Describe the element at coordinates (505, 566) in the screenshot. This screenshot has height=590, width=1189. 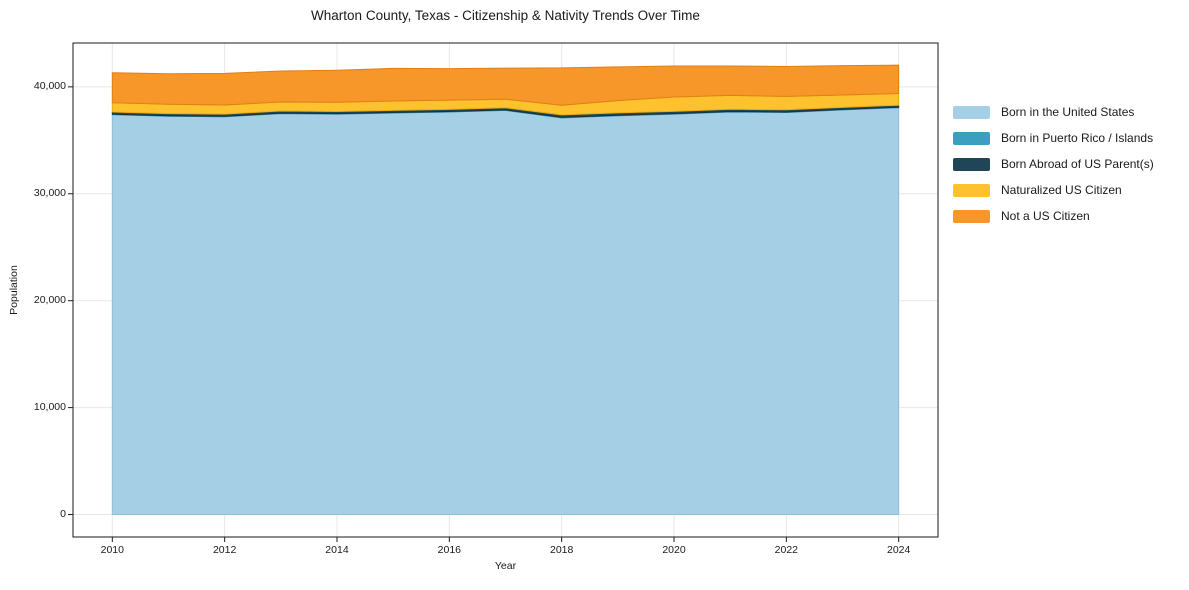
I see `x-axis-label: Year` at that location.